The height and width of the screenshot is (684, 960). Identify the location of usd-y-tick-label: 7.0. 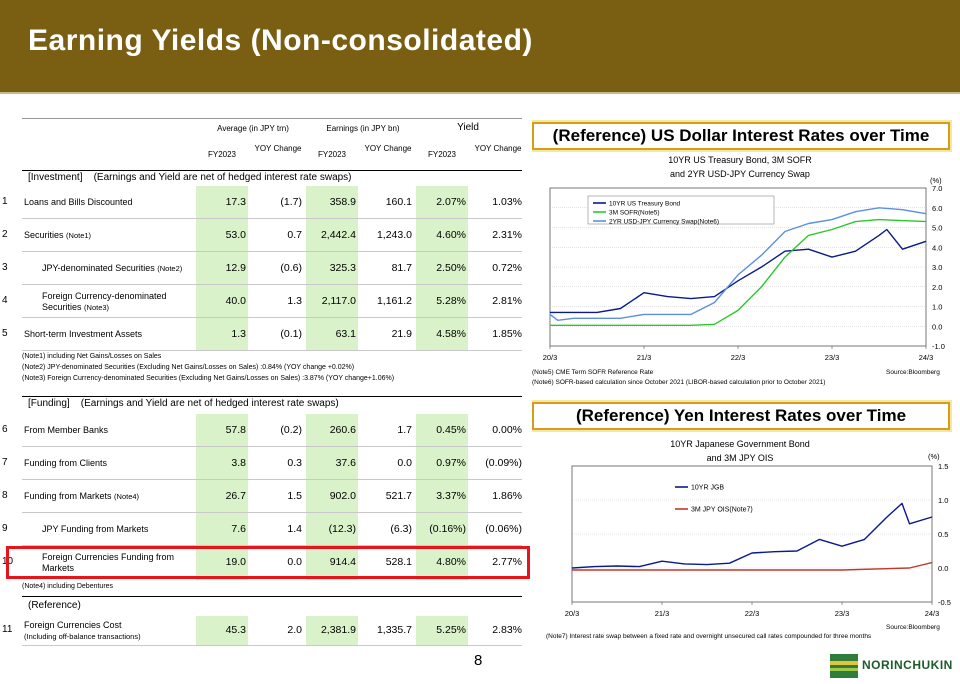
(937, 188).